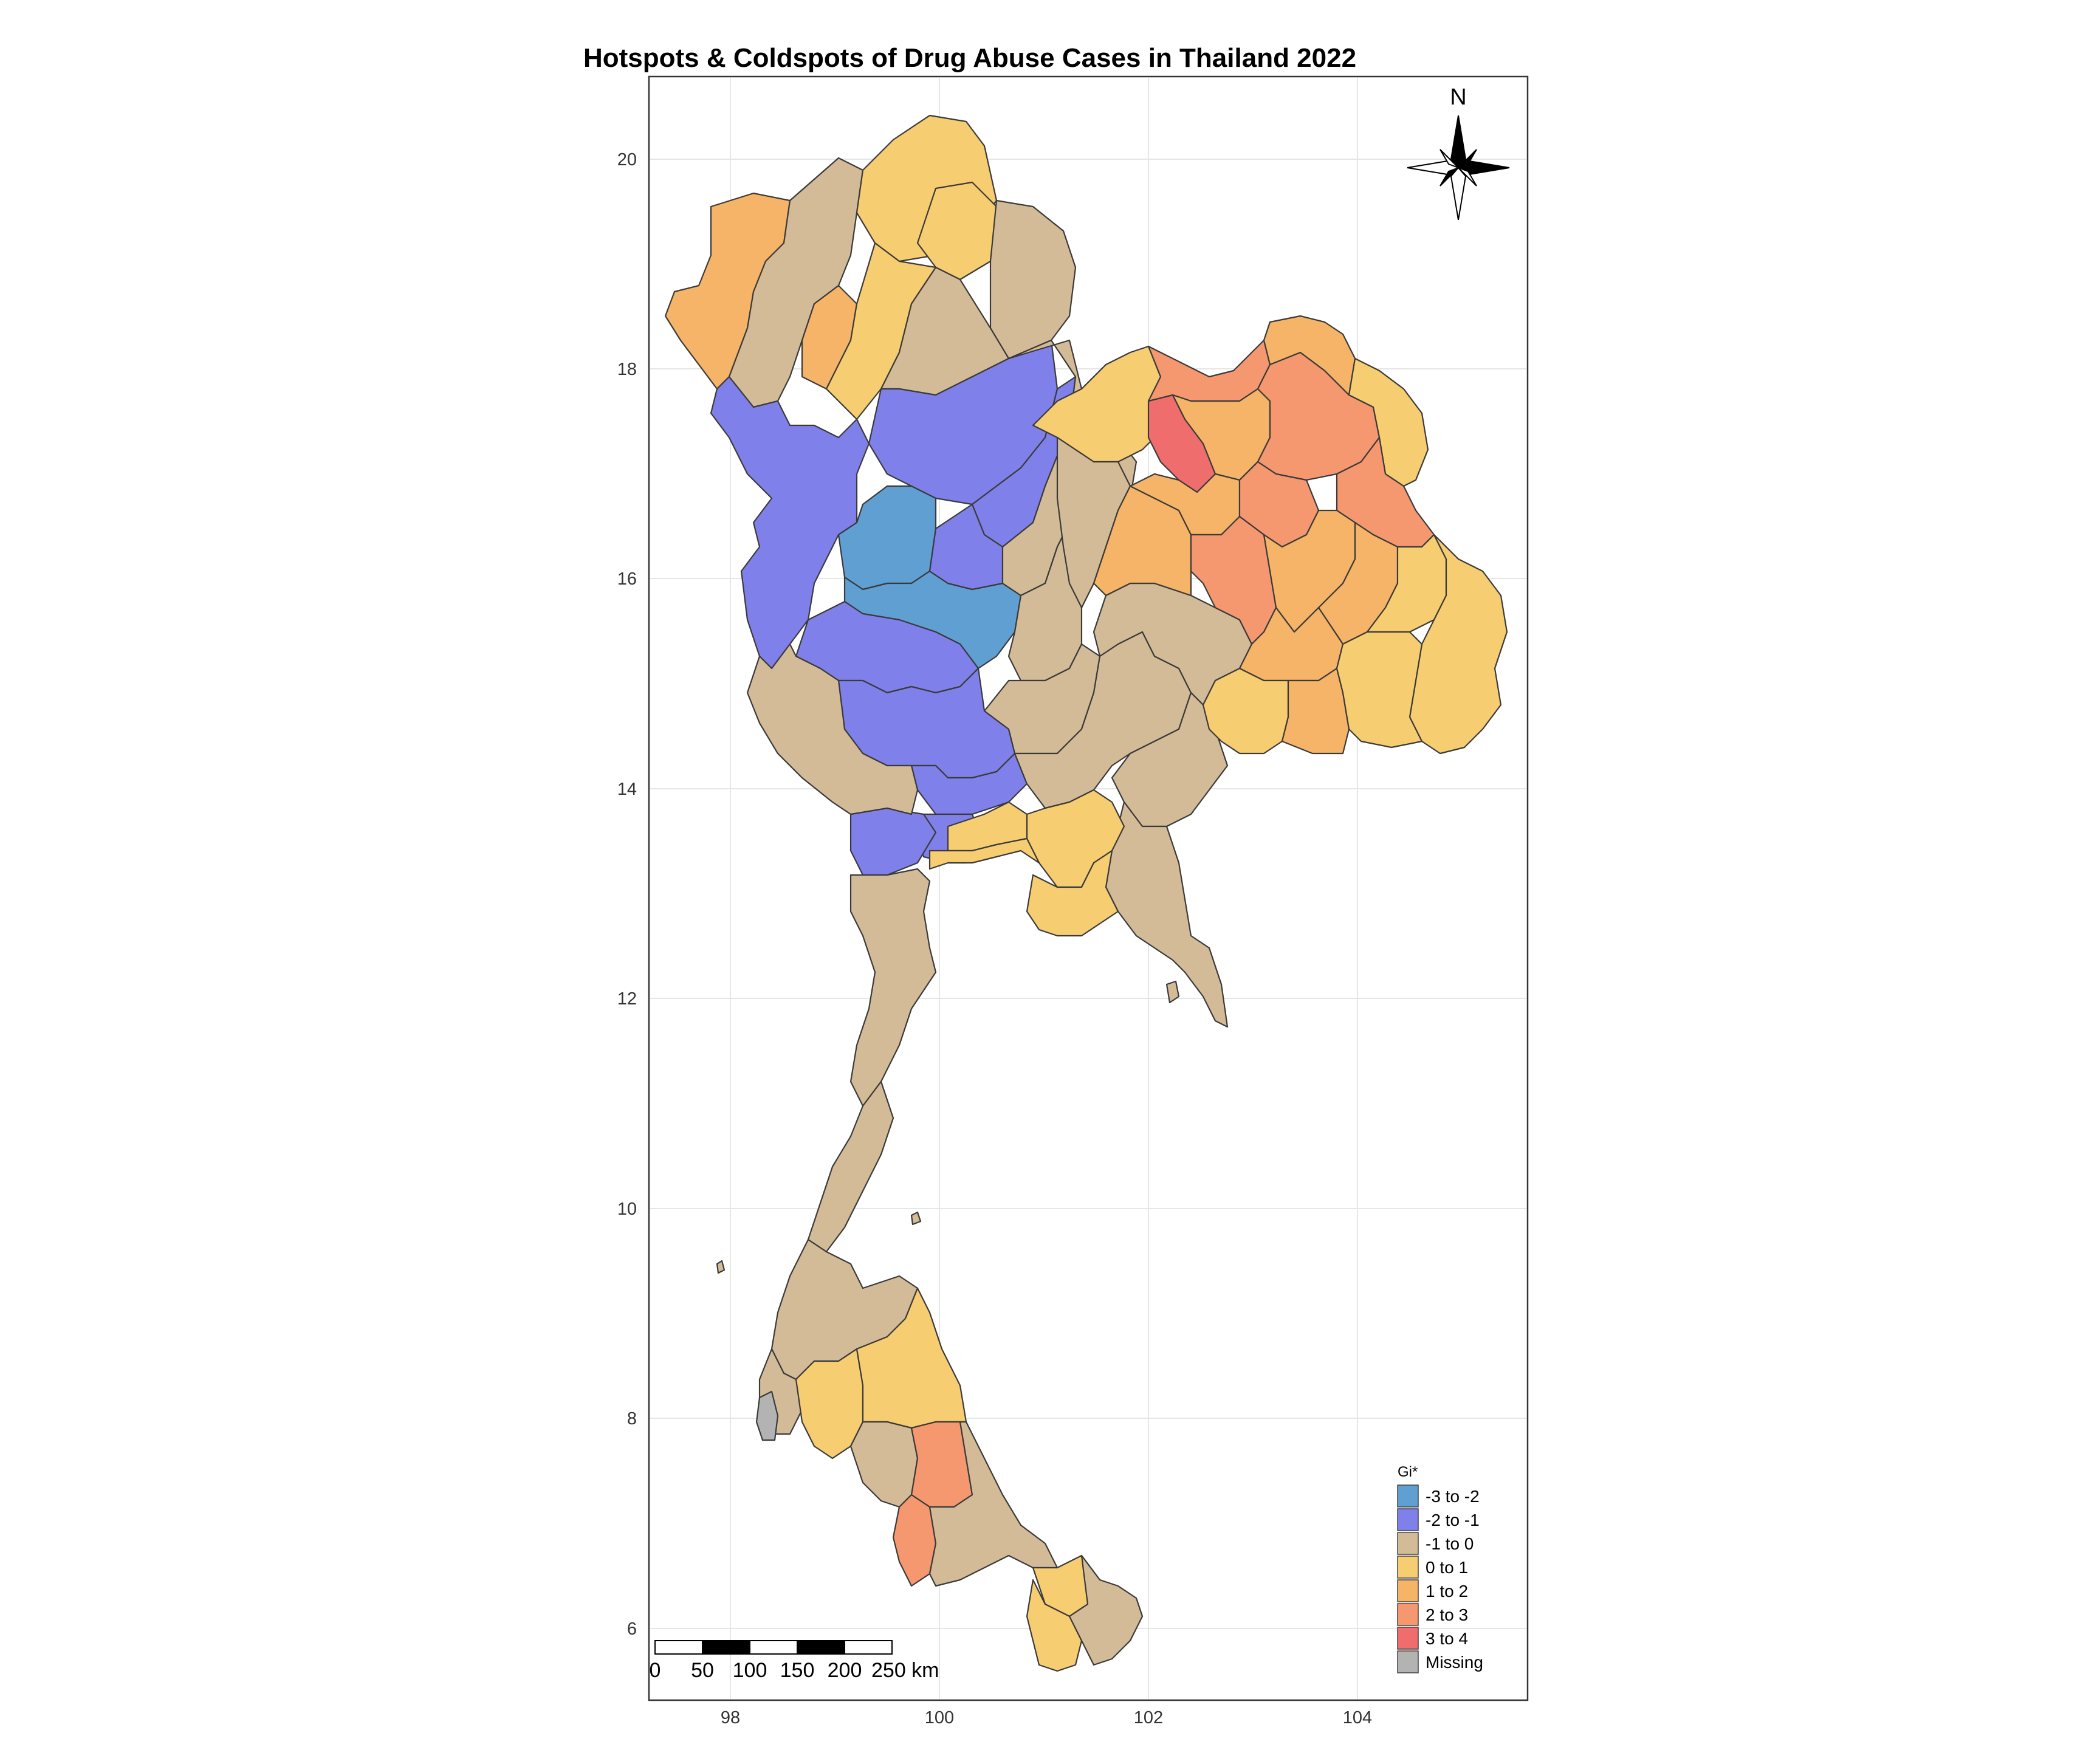  I want to click on x-tick-label: 104, so click(1357, 1718).